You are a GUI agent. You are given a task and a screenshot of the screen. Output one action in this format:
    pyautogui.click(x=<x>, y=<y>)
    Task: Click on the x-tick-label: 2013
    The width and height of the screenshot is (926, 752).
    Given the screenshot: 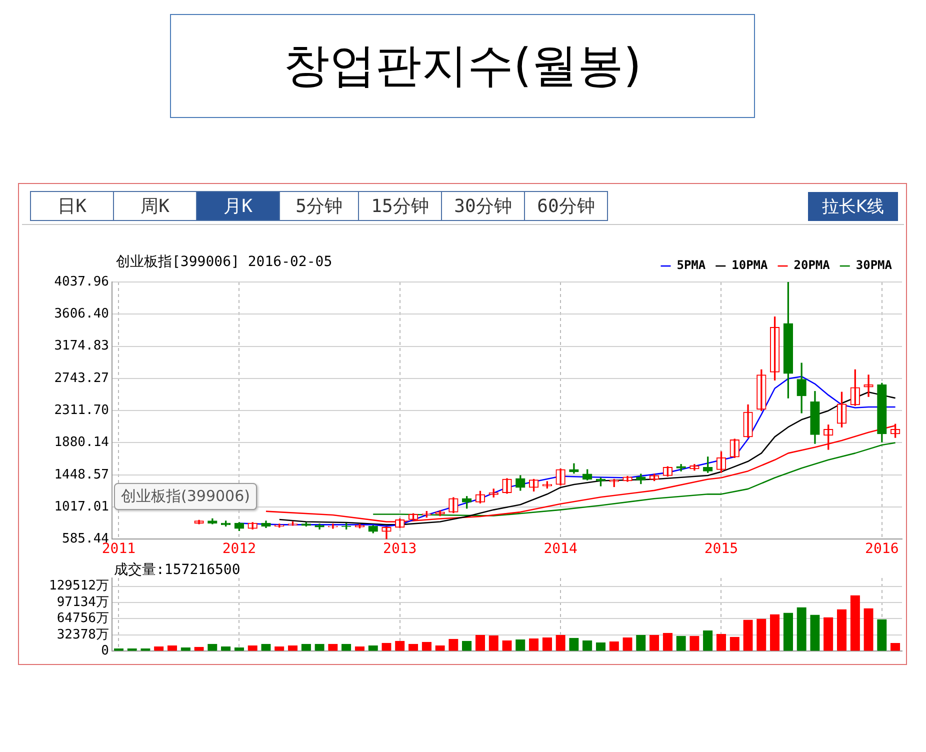 What is the action you would take?
    pyautogui.click(x=400, y=549)
    